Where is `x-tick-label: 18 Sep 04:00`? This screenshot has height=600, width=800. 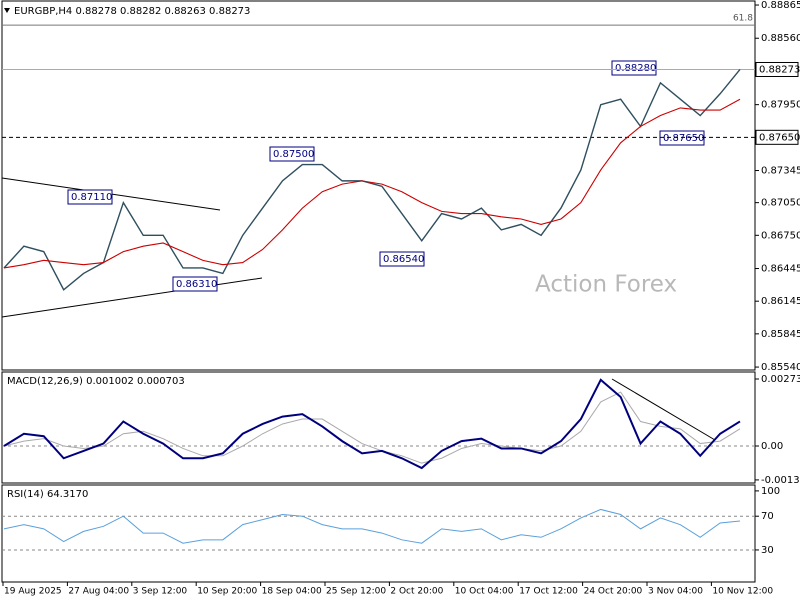 x-tick-label: 18 Sep 04:00 is located at coordinates (292, 592).